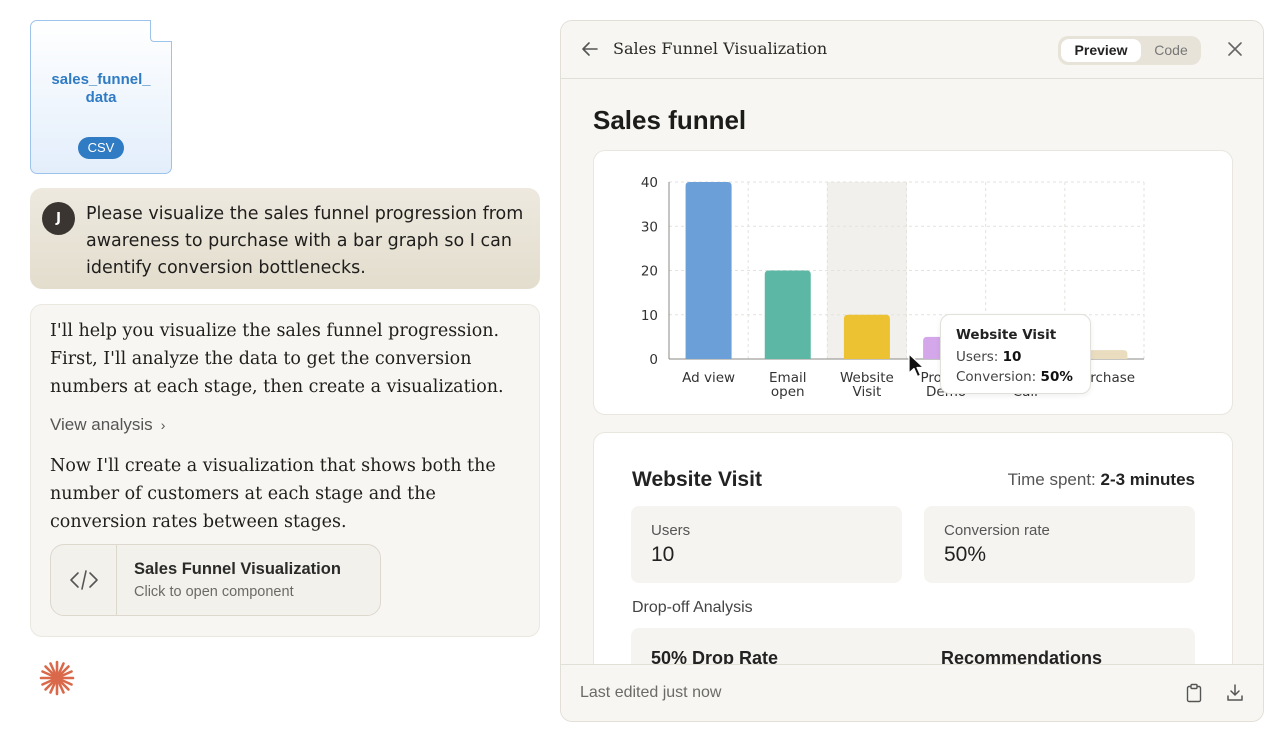  Describe the element at coordinates (1006, 335) in the screenshot. I see `tooltip-title: Website Visit` at that location.